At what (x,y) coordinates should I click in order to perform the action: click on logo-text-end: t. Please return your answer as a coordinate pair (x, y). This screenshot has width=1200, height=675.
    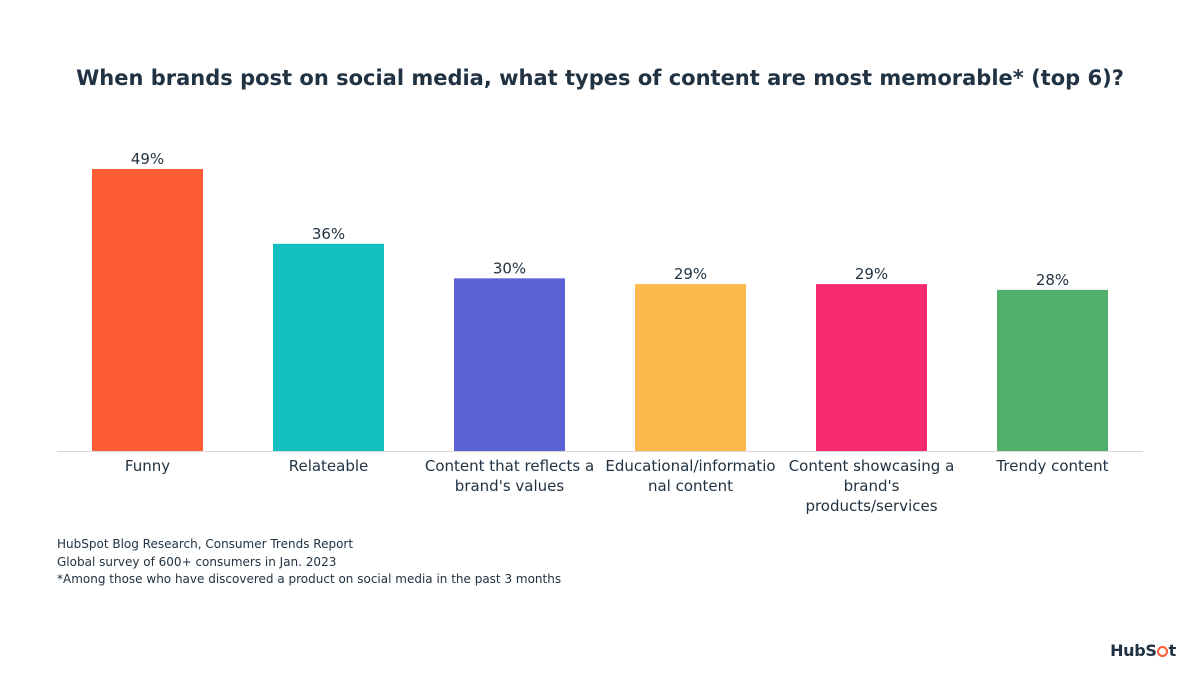
    Looking at the image, I should click on (1172, 650).